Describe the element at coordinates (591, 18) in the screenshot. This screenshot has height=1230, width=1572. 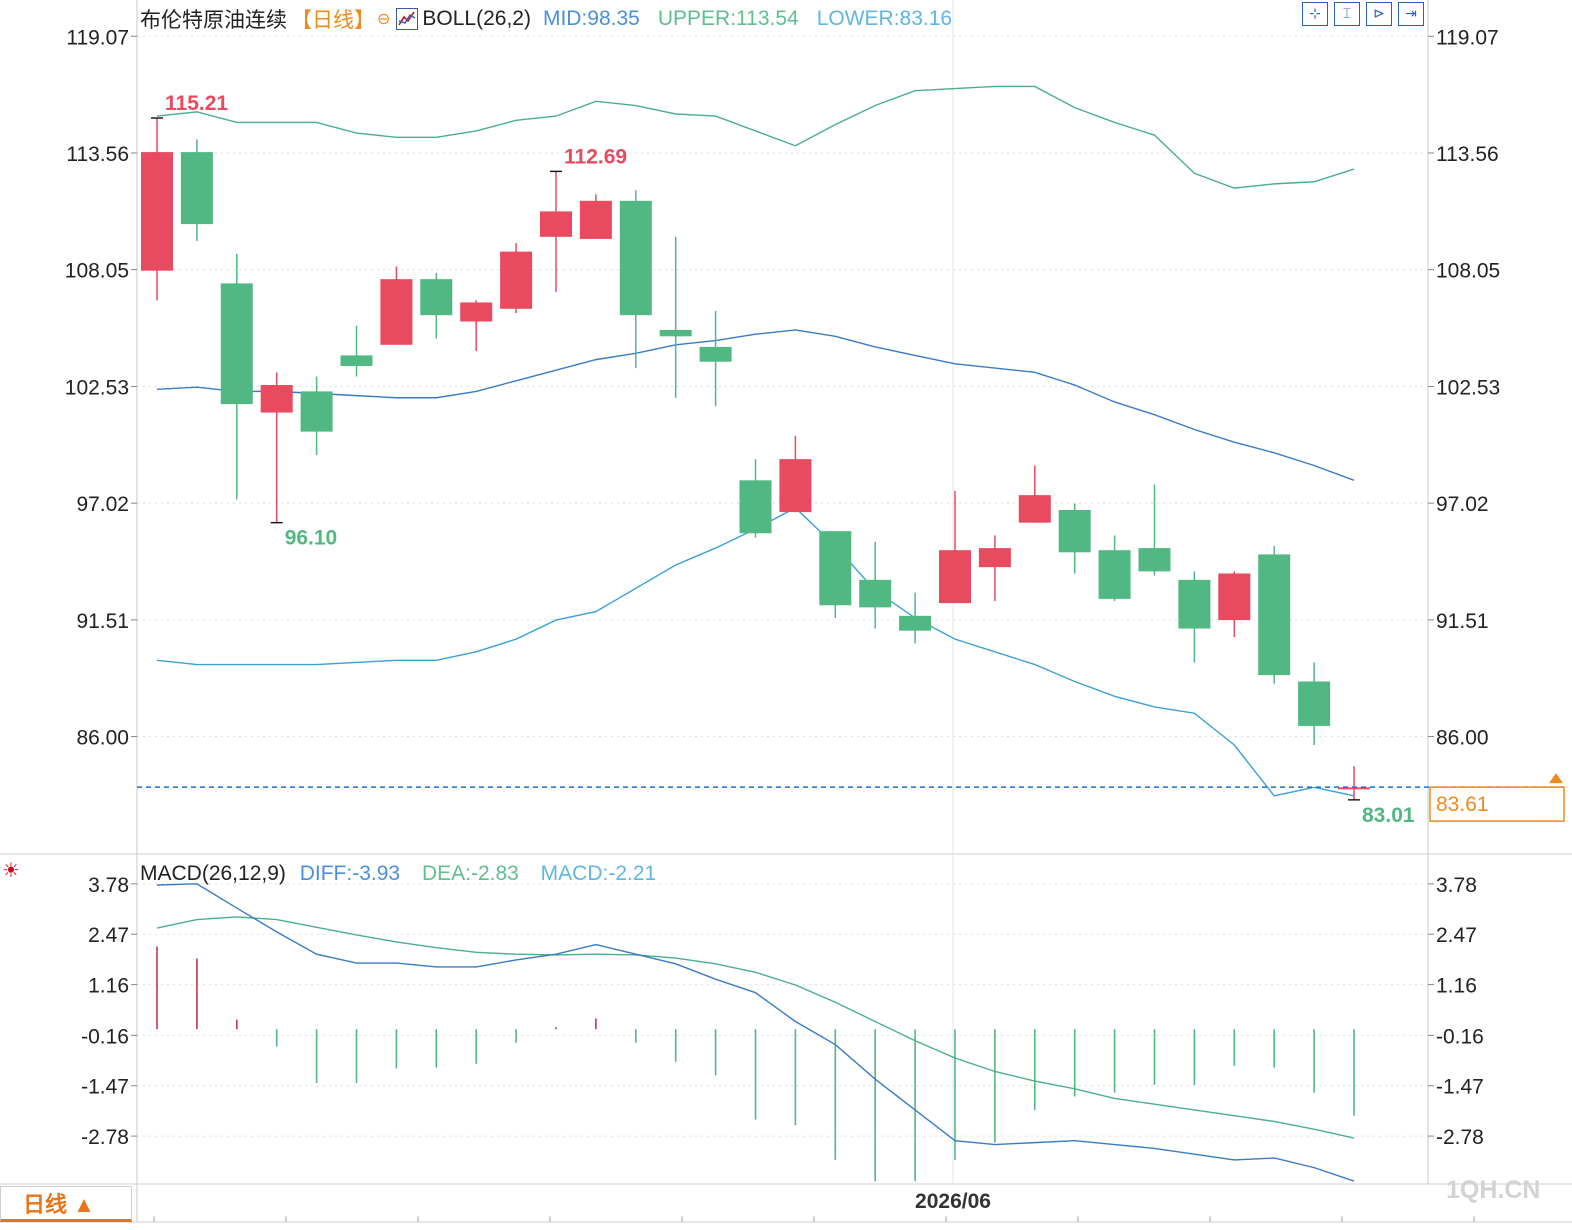
I see `boll-mid-value: MID:98.35` at that location.